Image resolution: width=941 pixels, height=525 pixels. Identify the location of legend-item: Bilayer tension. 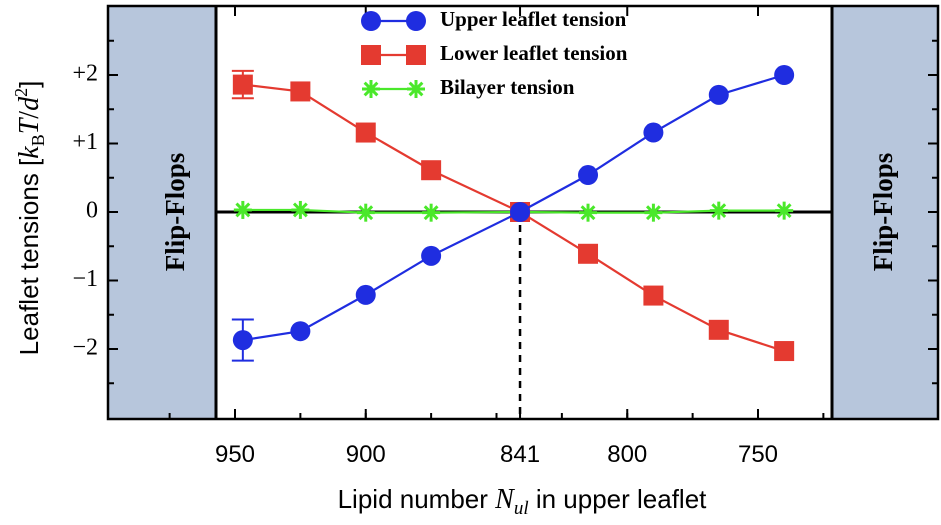
(468, 87).